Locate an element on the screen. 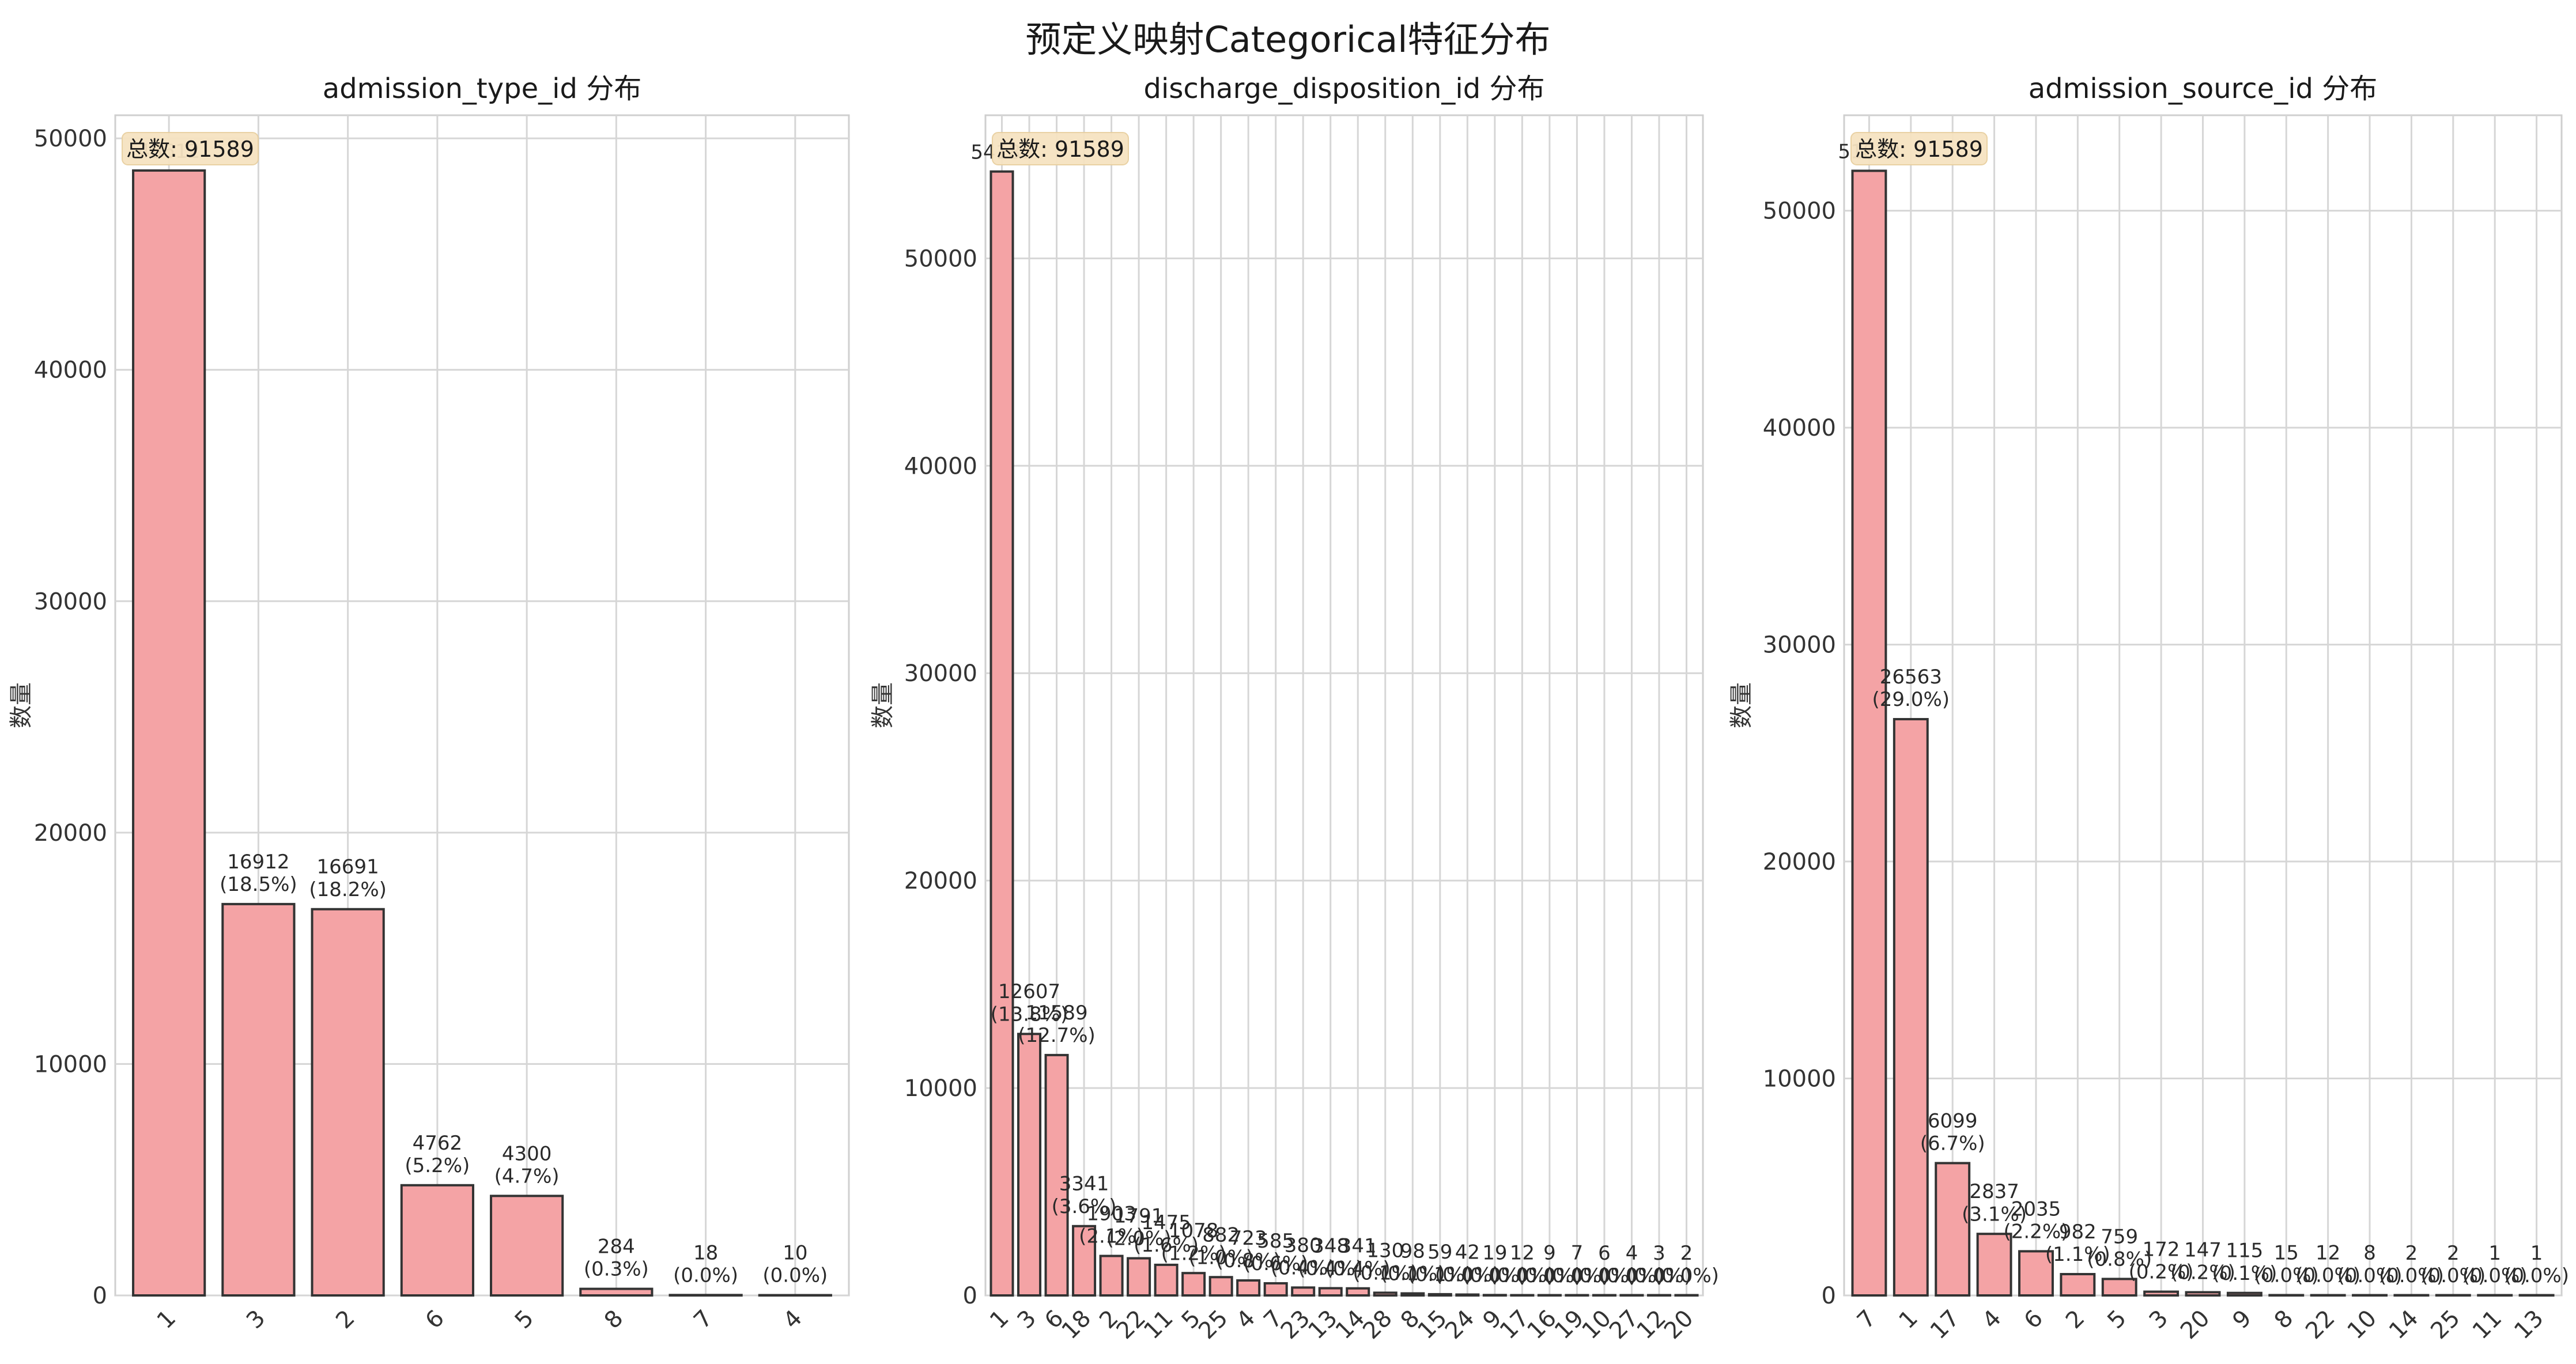 This screenshot has width=2576, height=1364. total-count-box: 总数: 91589 is located at coordinates (1919, 148).